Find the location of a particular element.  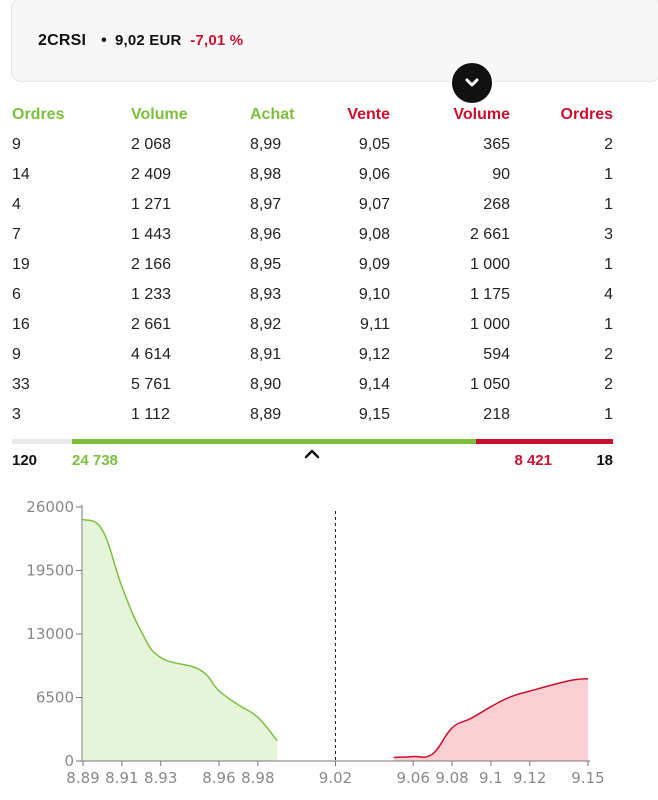

table-header-row: Ordres Volume Achat Vente Volume Ordres is located at coordinates (312, 115).